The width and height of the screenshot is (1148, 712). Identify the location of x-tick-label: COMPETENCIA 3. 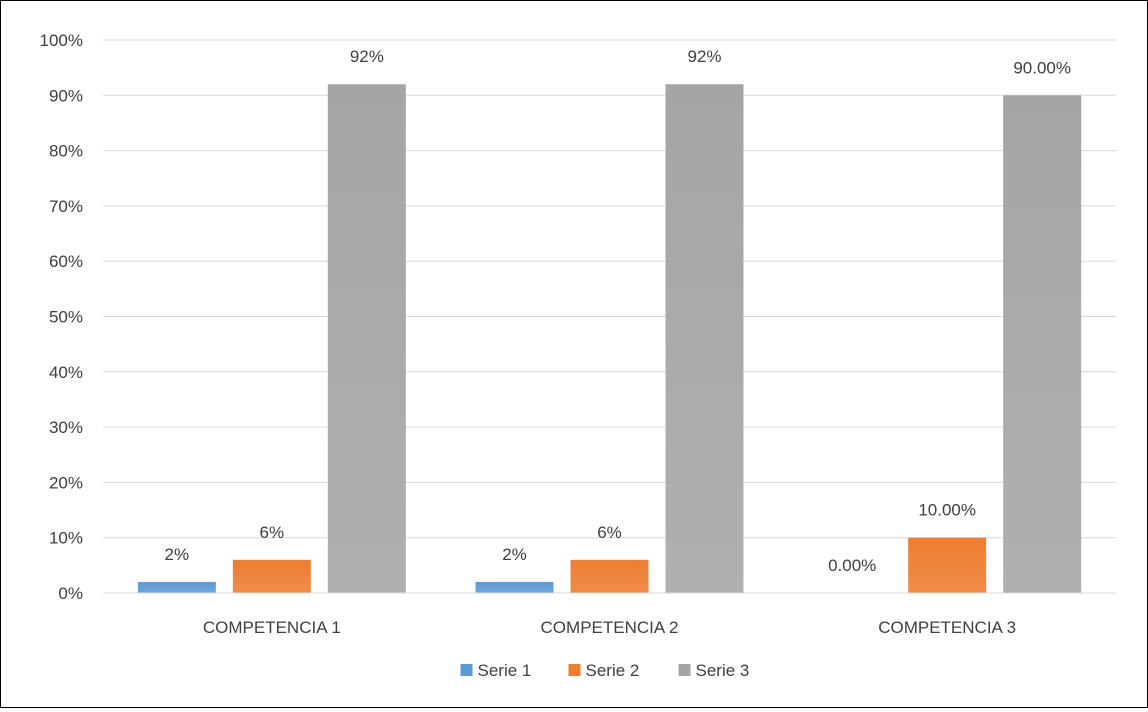
(947, 627).